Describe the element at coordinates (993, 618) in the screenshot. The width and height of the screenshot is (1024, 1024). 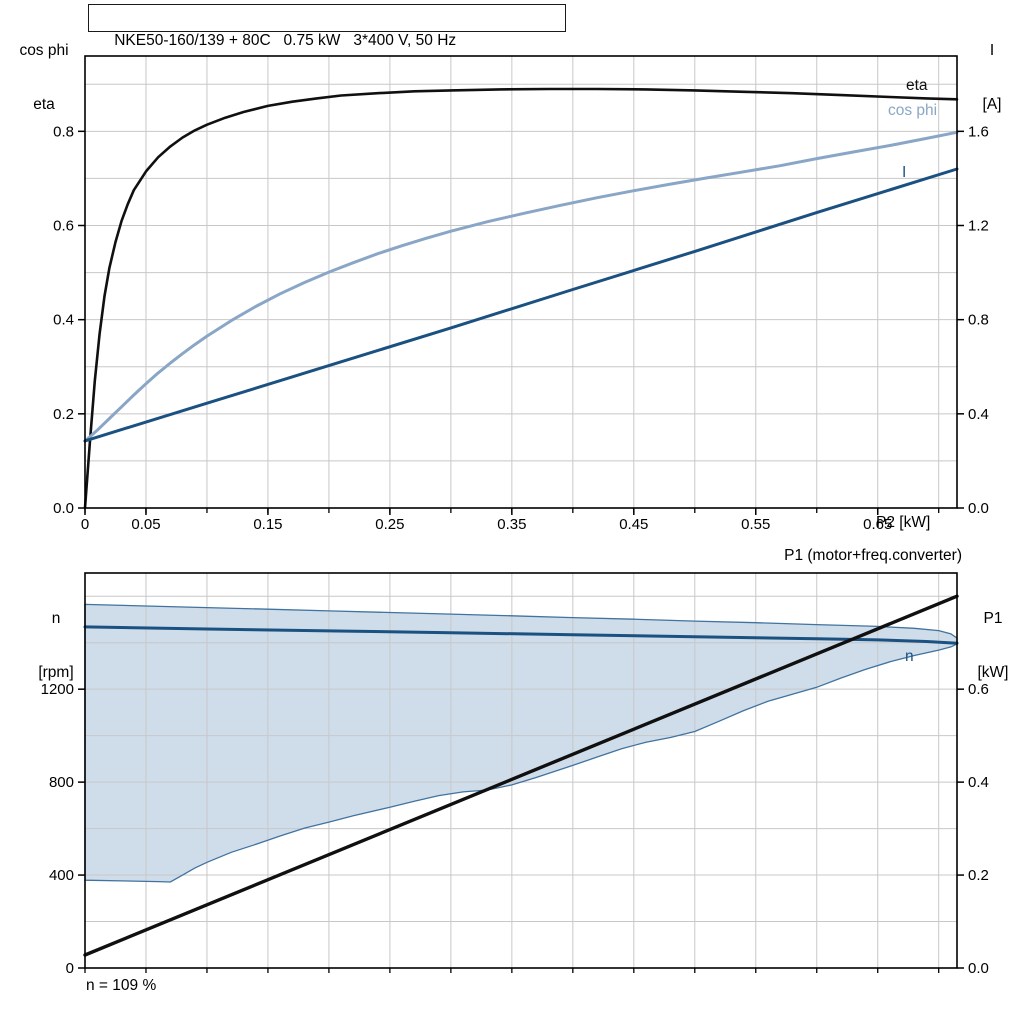
I see `p1-axis-label-line1: P1` at that location.